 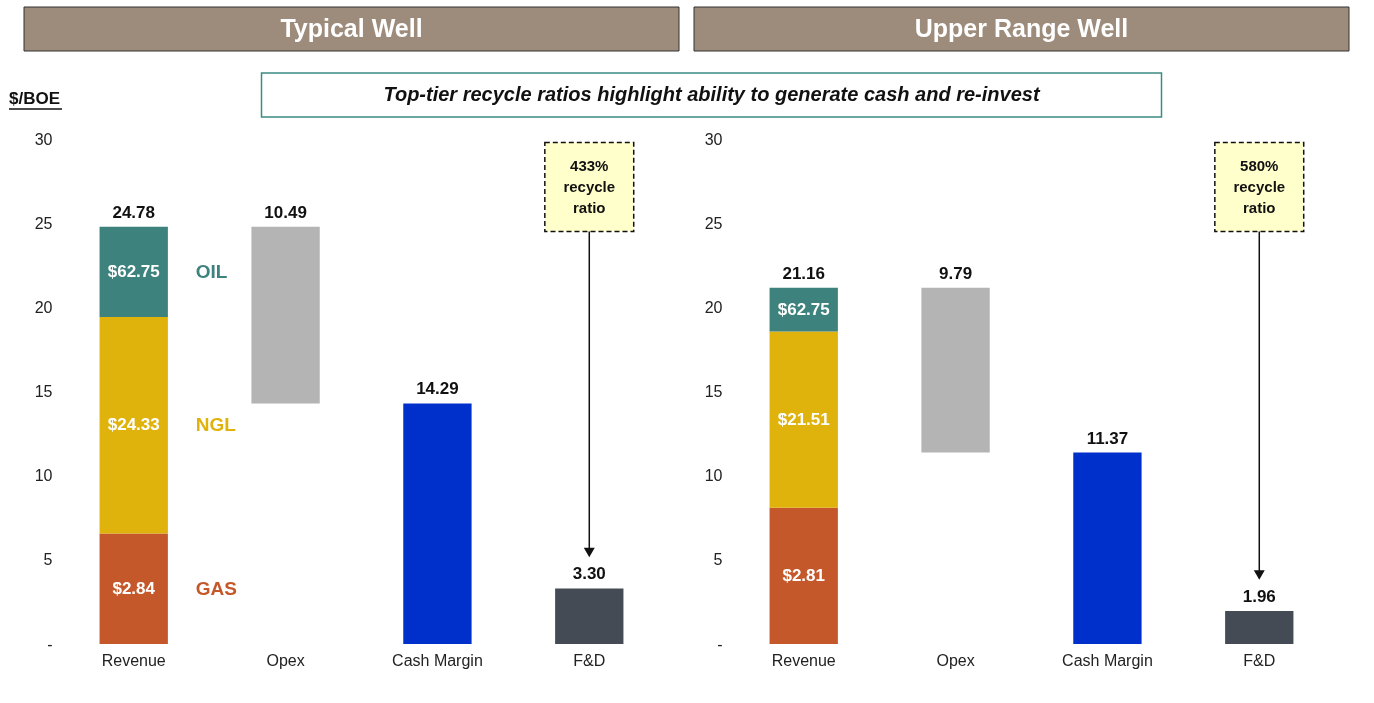 What do you see at coordinates (1259, 597) in the screenshot?
I see `total-label: 1.96` at bounding box center [1259, 597].